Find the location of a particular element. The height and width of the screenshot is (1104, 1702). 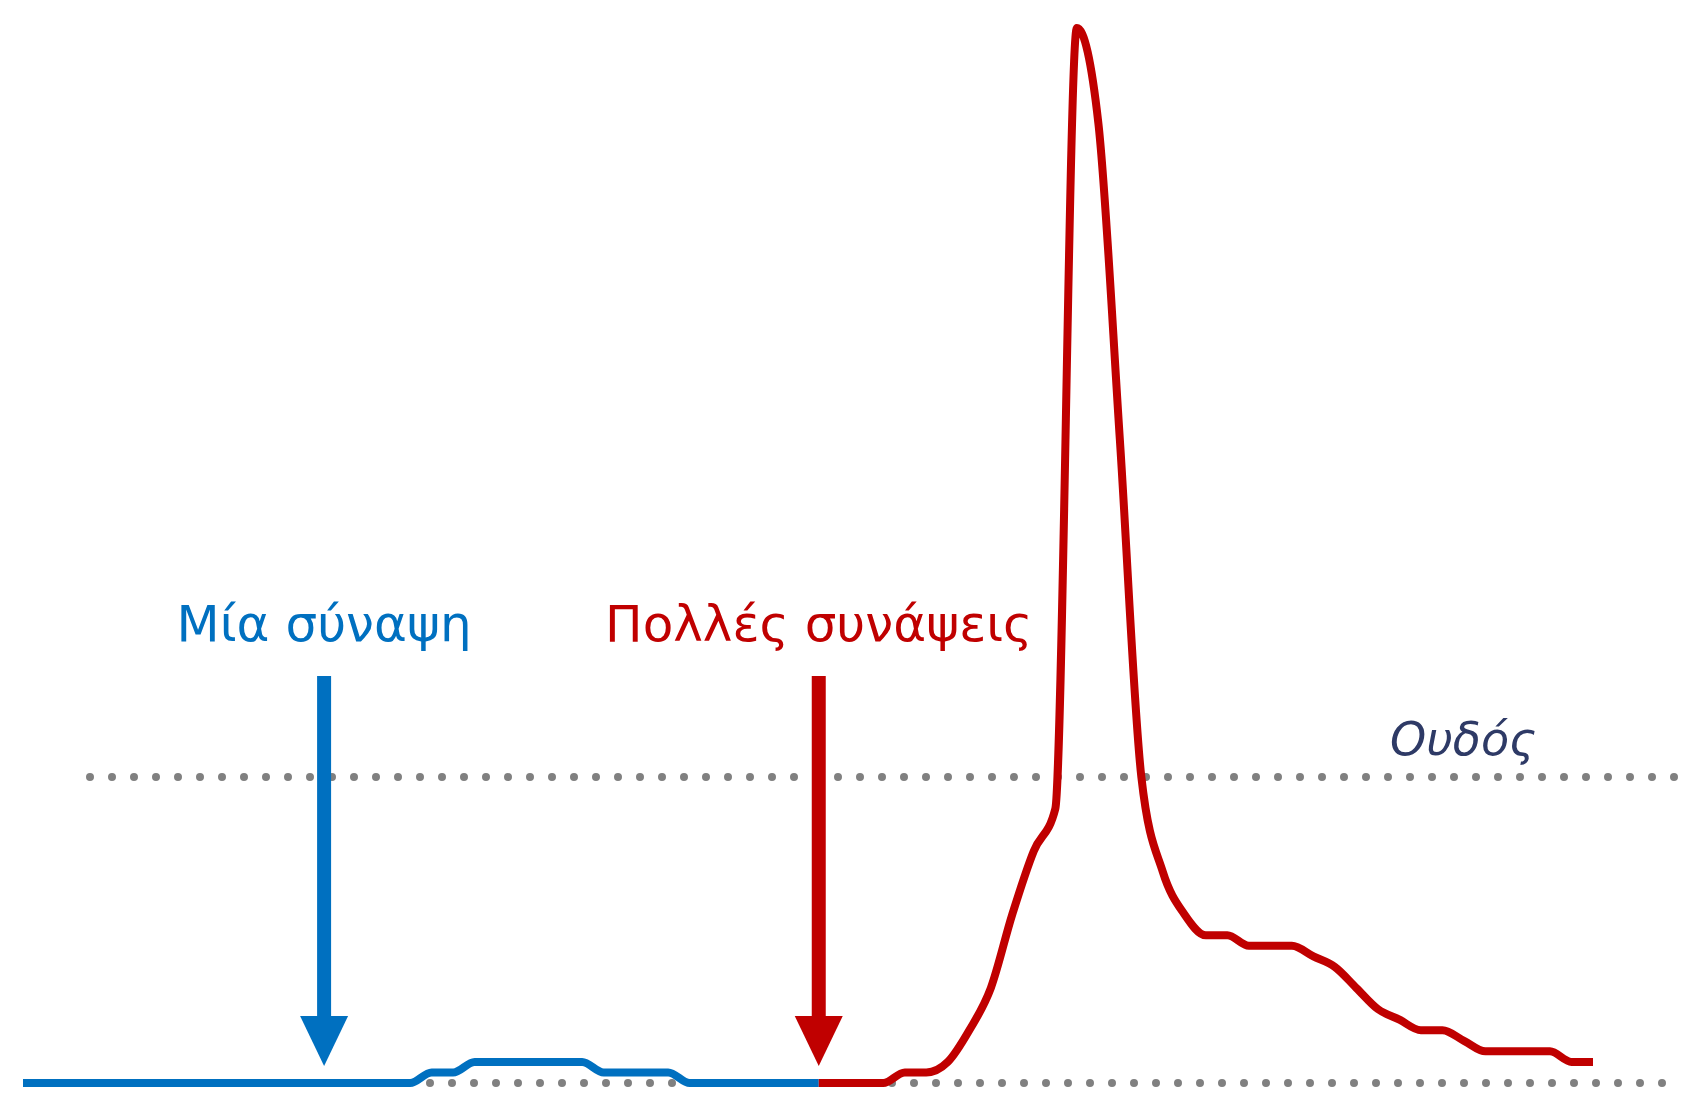

ref-line-label: Ουδός is located at coordinates (1463, 739).